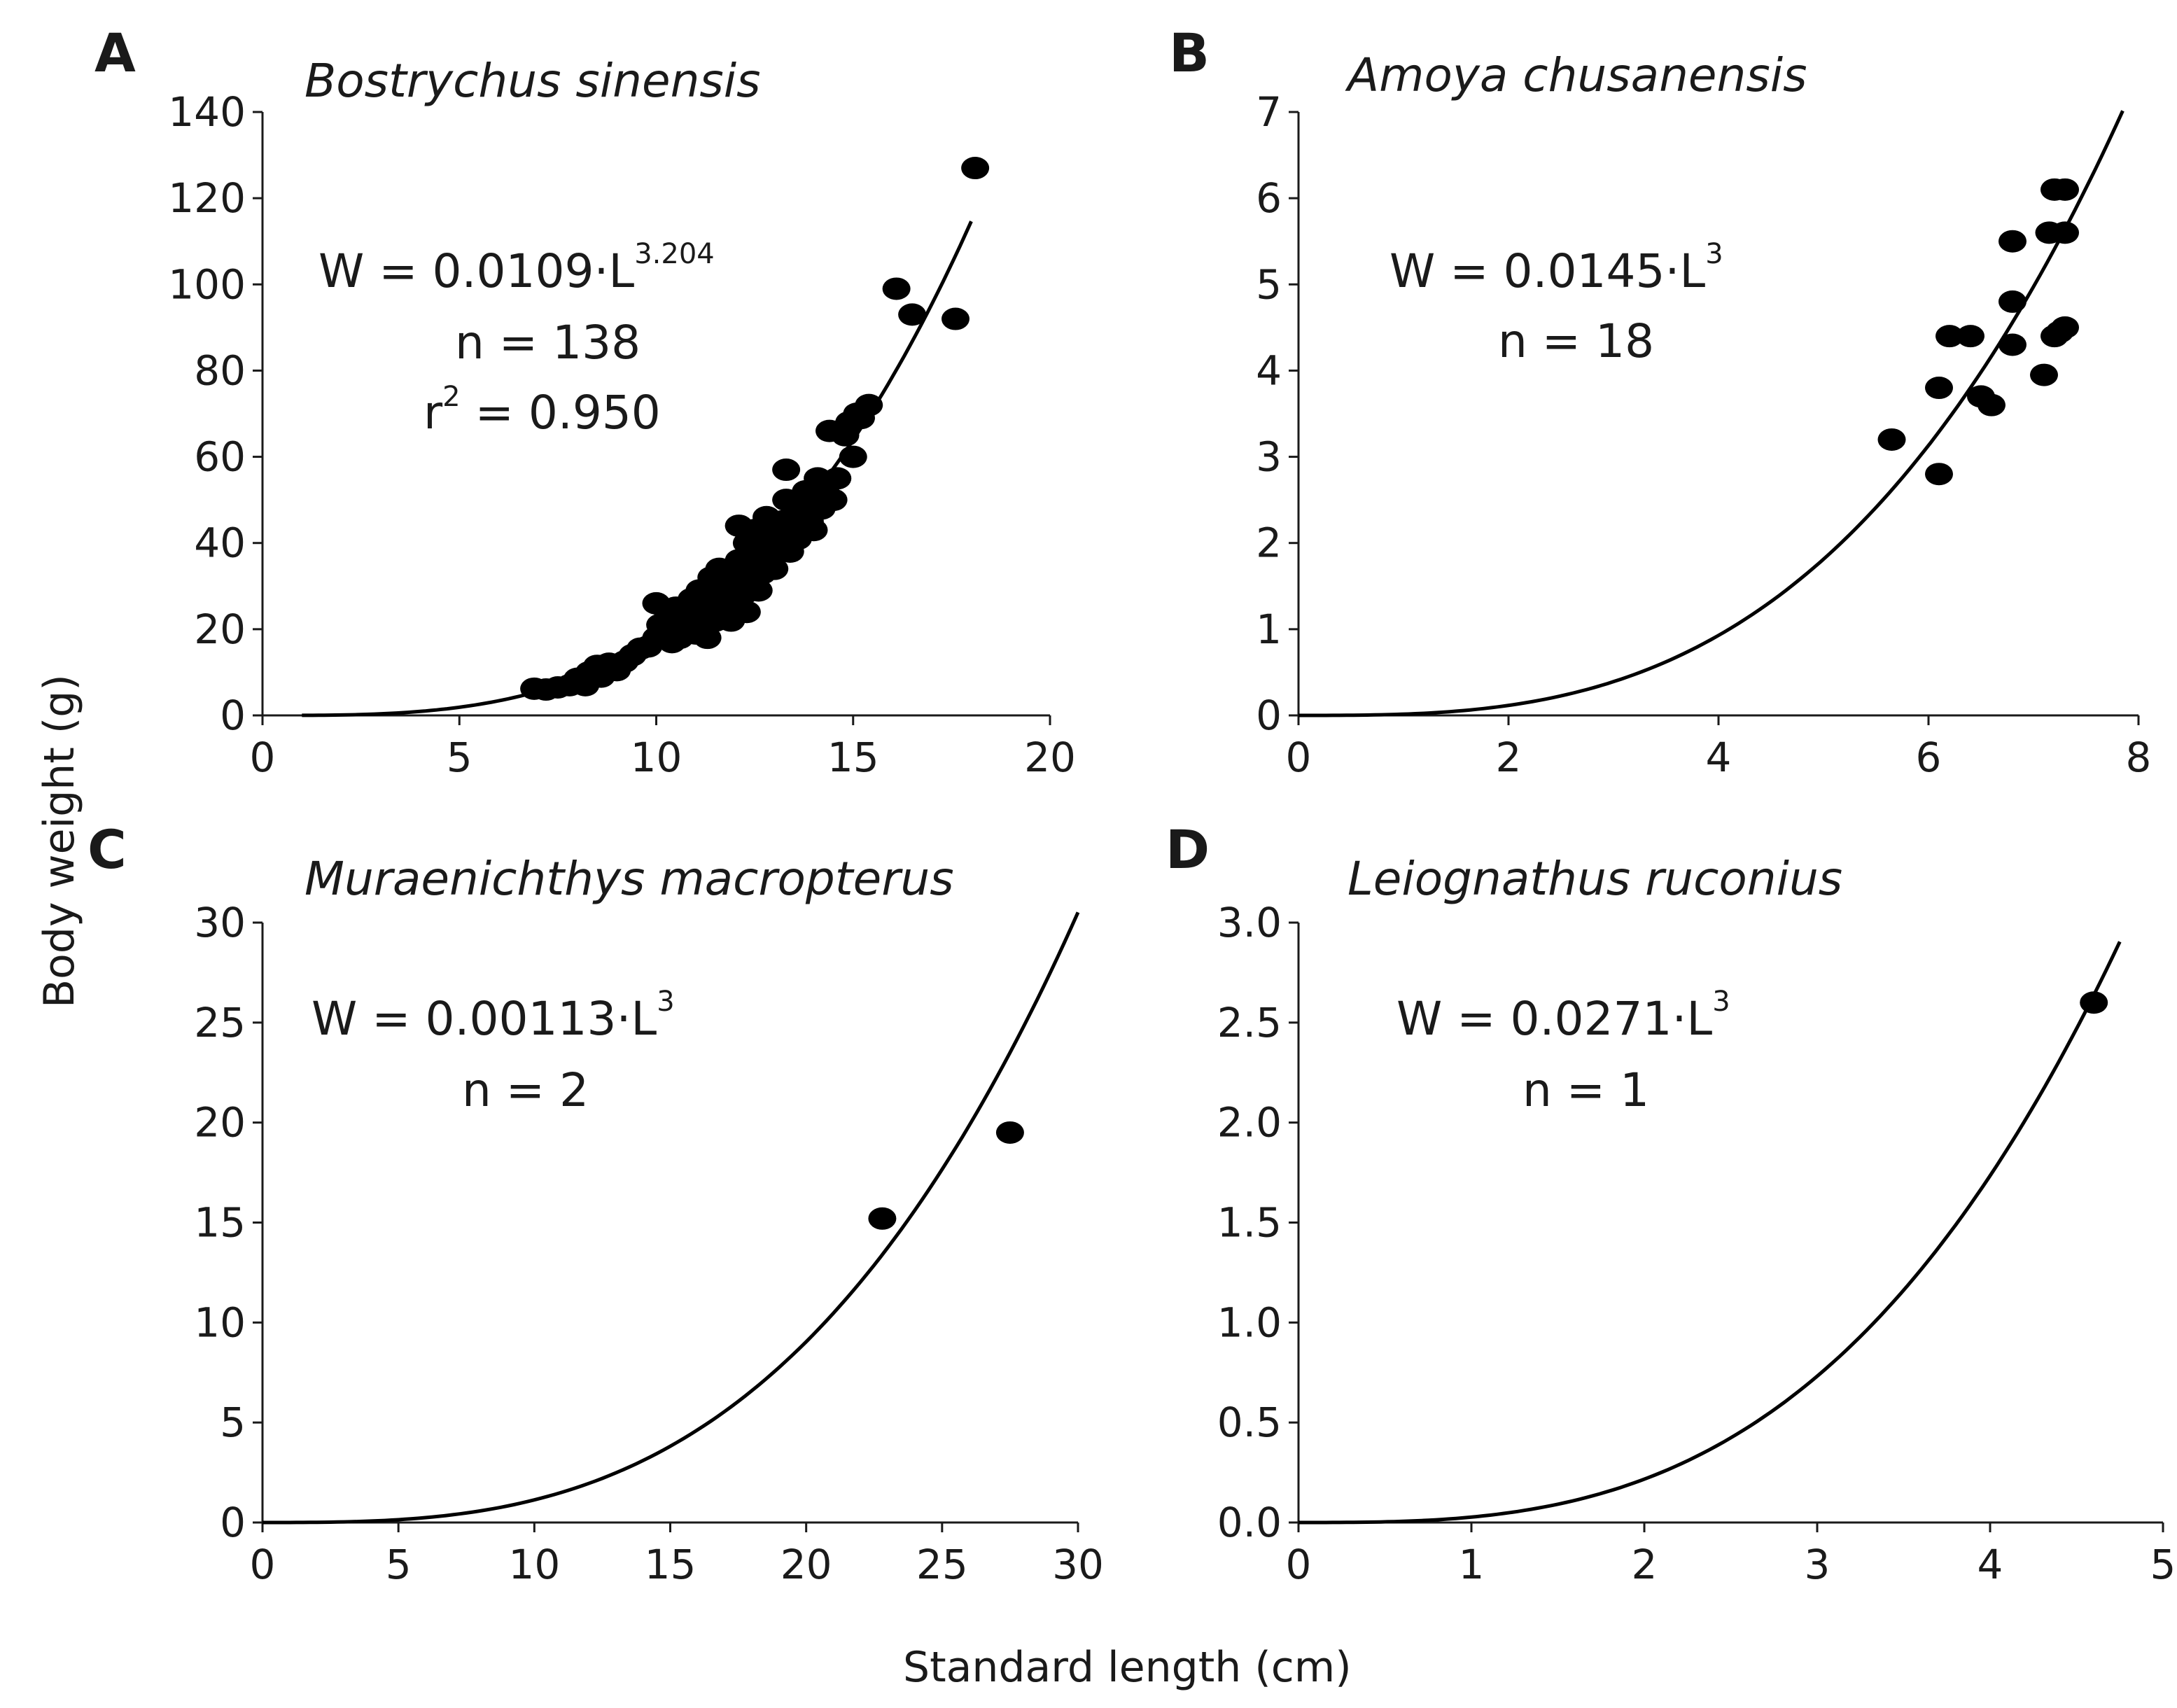  I want to click on panel-d-x-tick-label: 1, so click(1472, 1564).